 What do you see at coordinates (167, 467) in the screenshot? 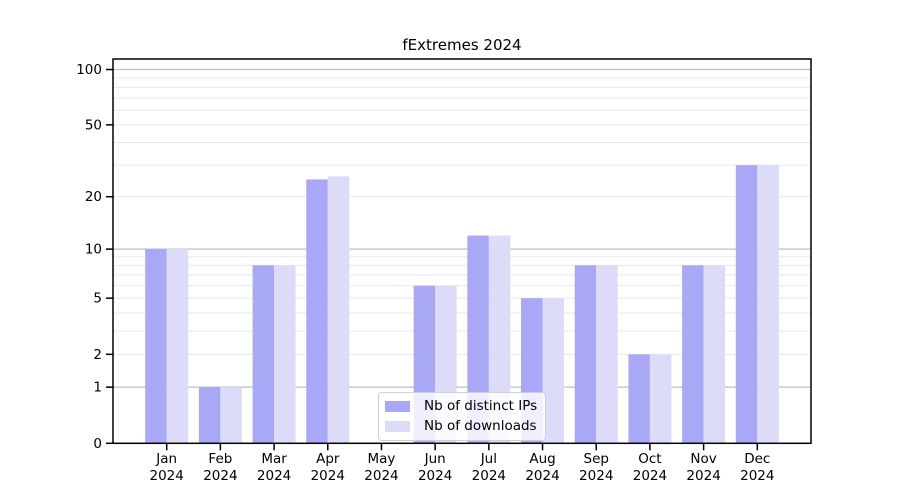
I see `x-tick-label: Jan 2024` at bounding box center [167, 467].